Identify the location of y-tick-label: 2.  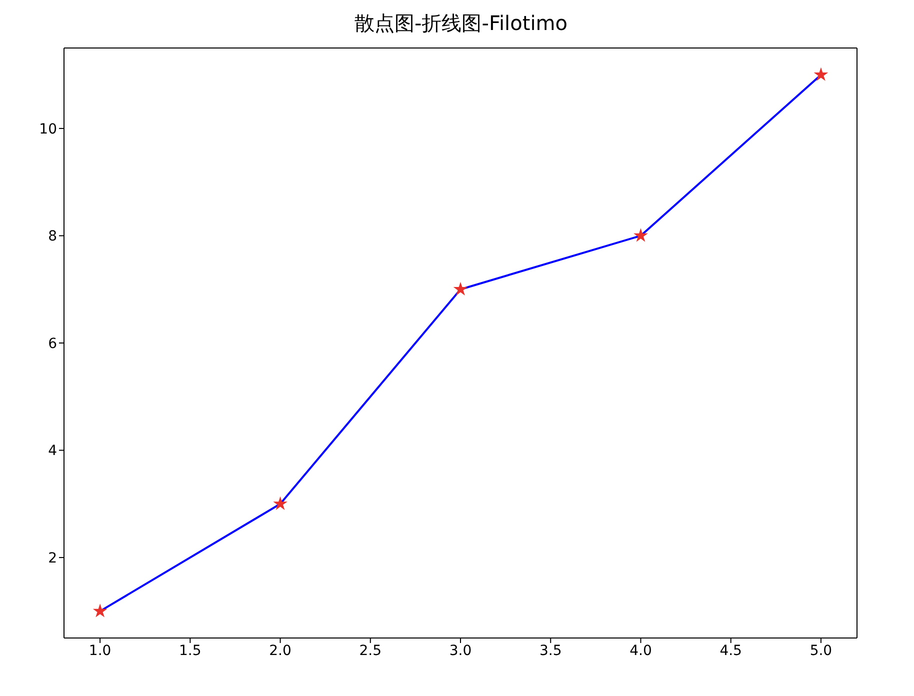
(52, 558).